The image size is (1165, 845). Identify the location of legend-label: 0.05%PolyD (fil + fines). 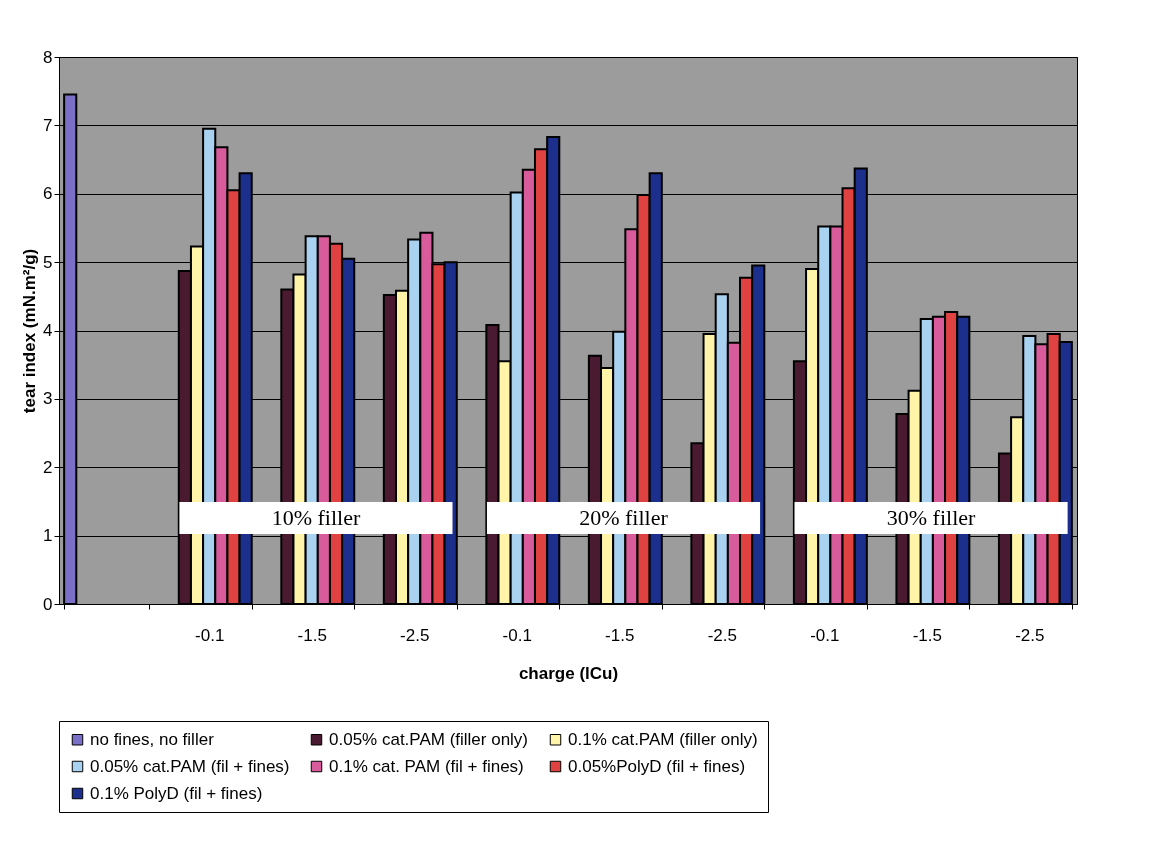
(657, 766).